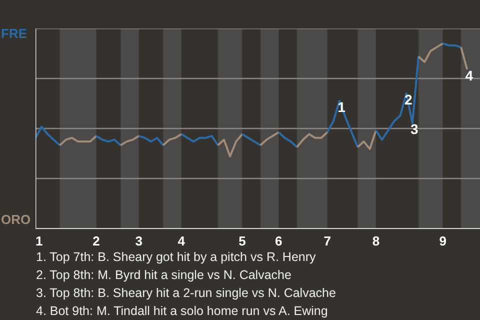  What do you see at coordinates (414, 129) in the screenshot?
I see `annotation: 3` at bounding box center [414, 129].